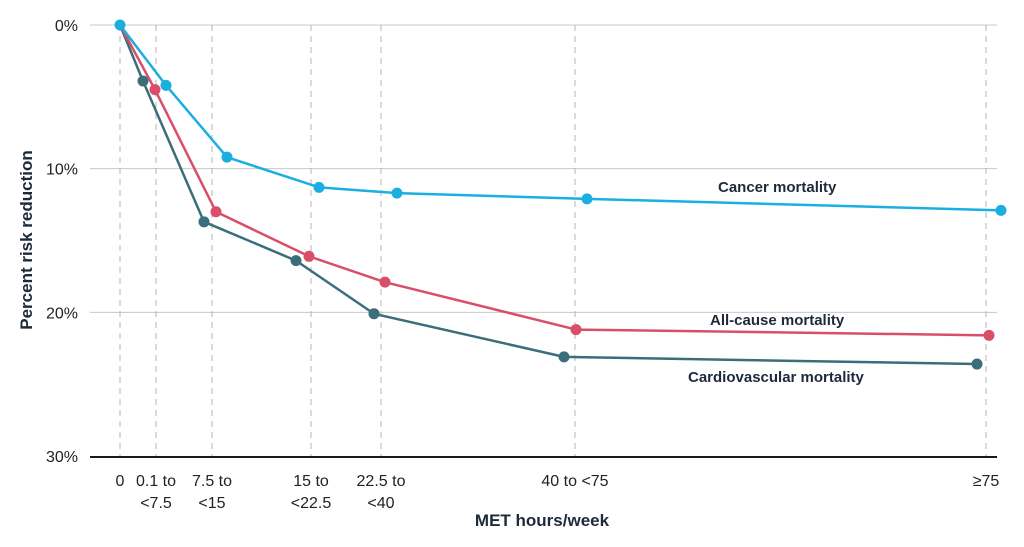  Describe the element at coordinates (986, 481) in the screenshot. I see `x-tick-label: ≥75` at that location.